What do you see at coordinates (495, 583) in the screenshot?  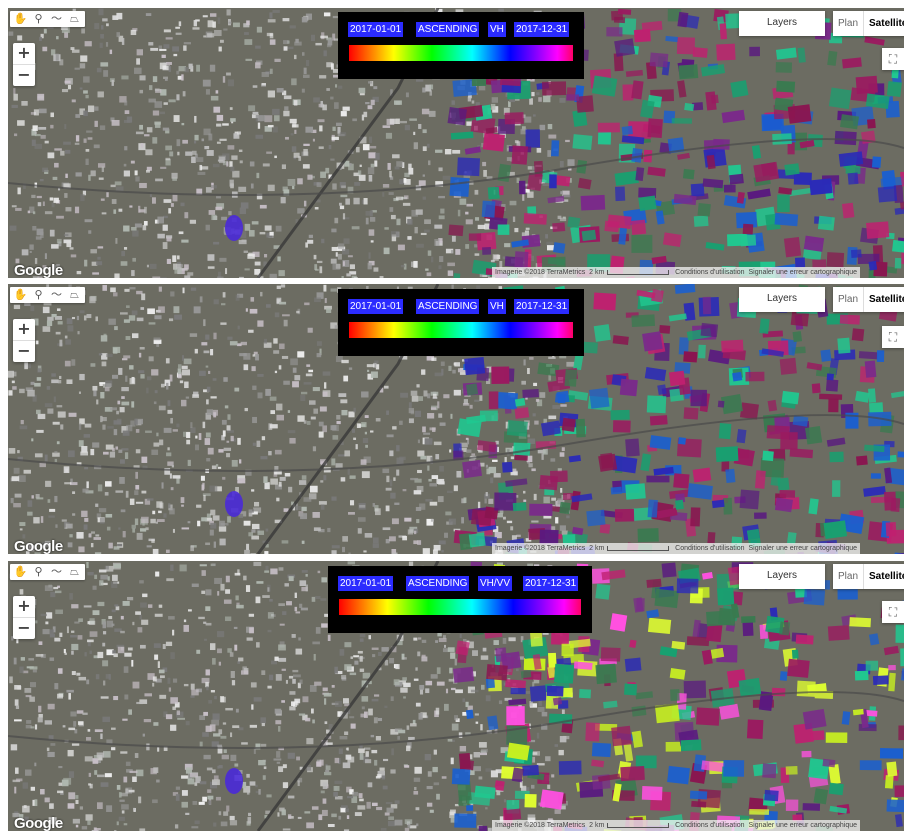 I see `legend-polarization: VH/VV` at bounding box center [495, 583].